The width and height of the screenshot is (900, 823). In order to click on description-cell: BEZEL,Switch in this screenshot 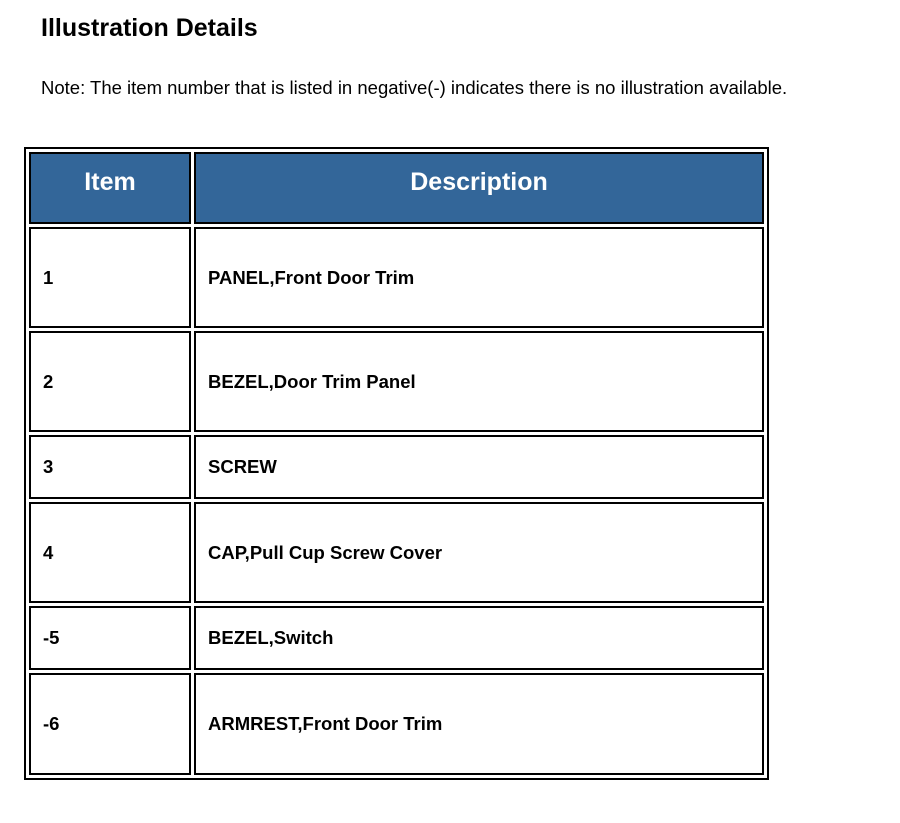, I will do `click(479, 638)`.